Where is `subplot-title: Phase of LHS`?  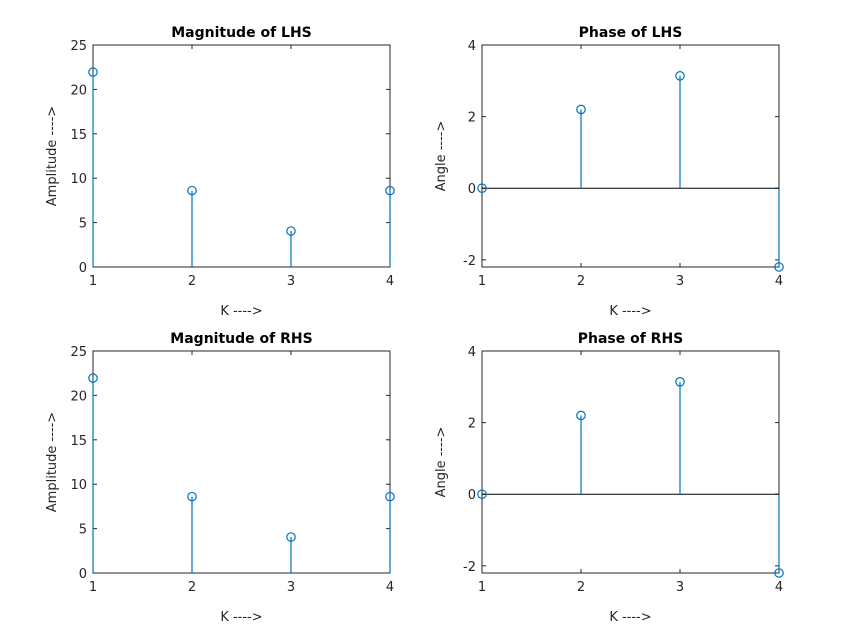
subplot-title: Phase of LHS is located at coordinates (631, 33).